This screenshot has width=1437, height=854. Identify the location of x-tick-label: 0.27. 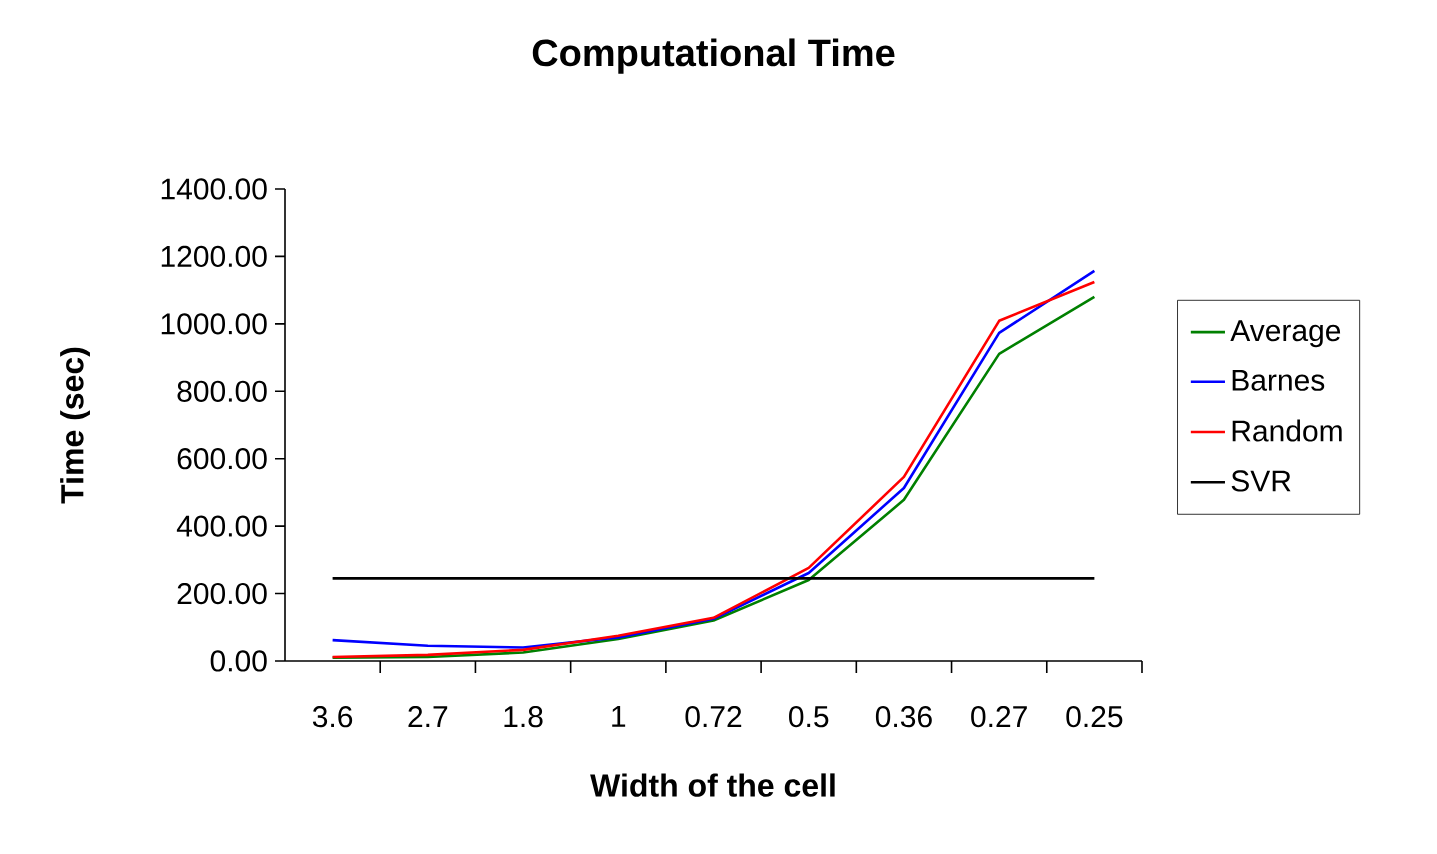
(999, 717).